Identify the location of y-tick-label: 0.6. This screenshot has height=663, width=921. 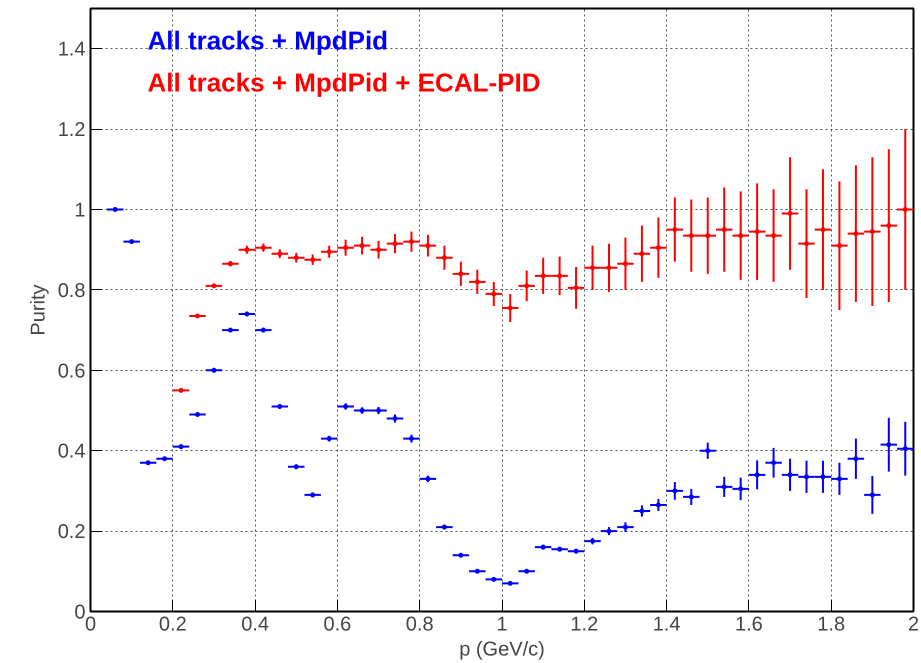
(72, 371).